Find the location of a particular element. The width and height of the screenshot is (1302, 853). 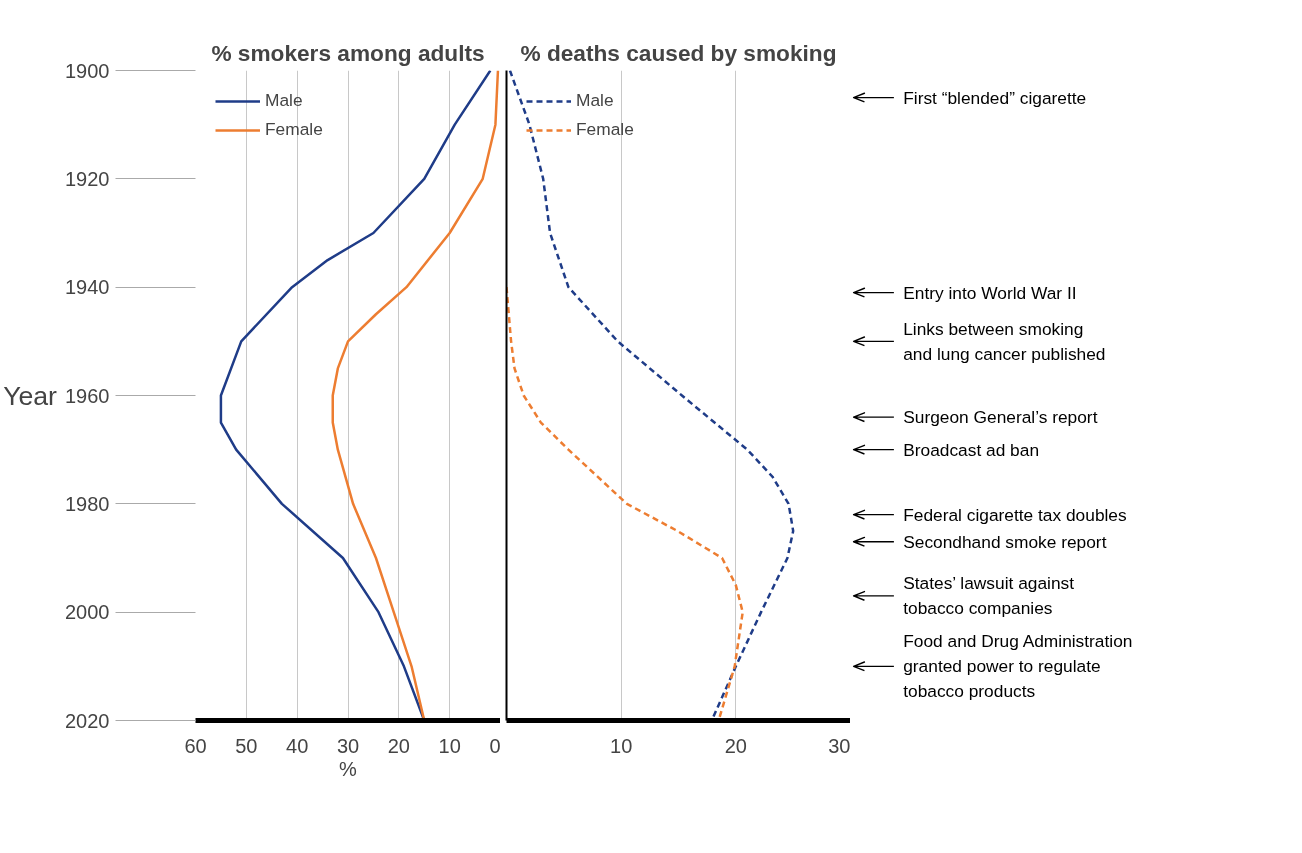

ref-line-label: Federal cigarette tax doubles is located at coordinates (1015, 514).